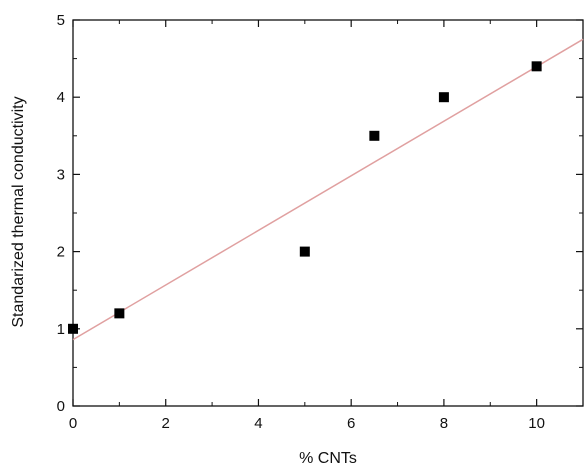  What do you see at coordinates (61, 20) in the screenshot?
I see `y-tick-label: 5` at bounding box center [61, 20].